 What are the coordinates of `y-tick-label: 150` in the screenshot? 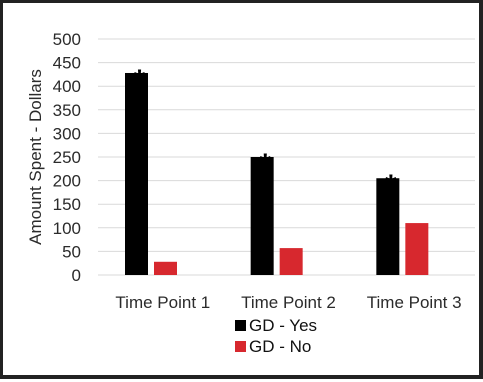 It's located at (67, 204).